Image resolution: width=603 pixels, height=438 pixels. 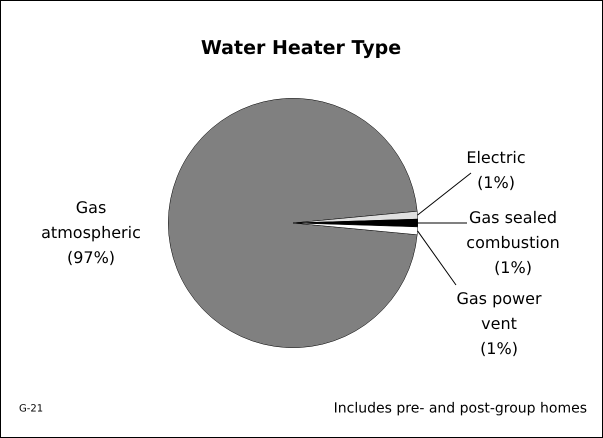 What do you see at coordinates (91, 220) in the screenshot?
I see `slice-label: Gas atmospheric` at bounding box center [91, 220].